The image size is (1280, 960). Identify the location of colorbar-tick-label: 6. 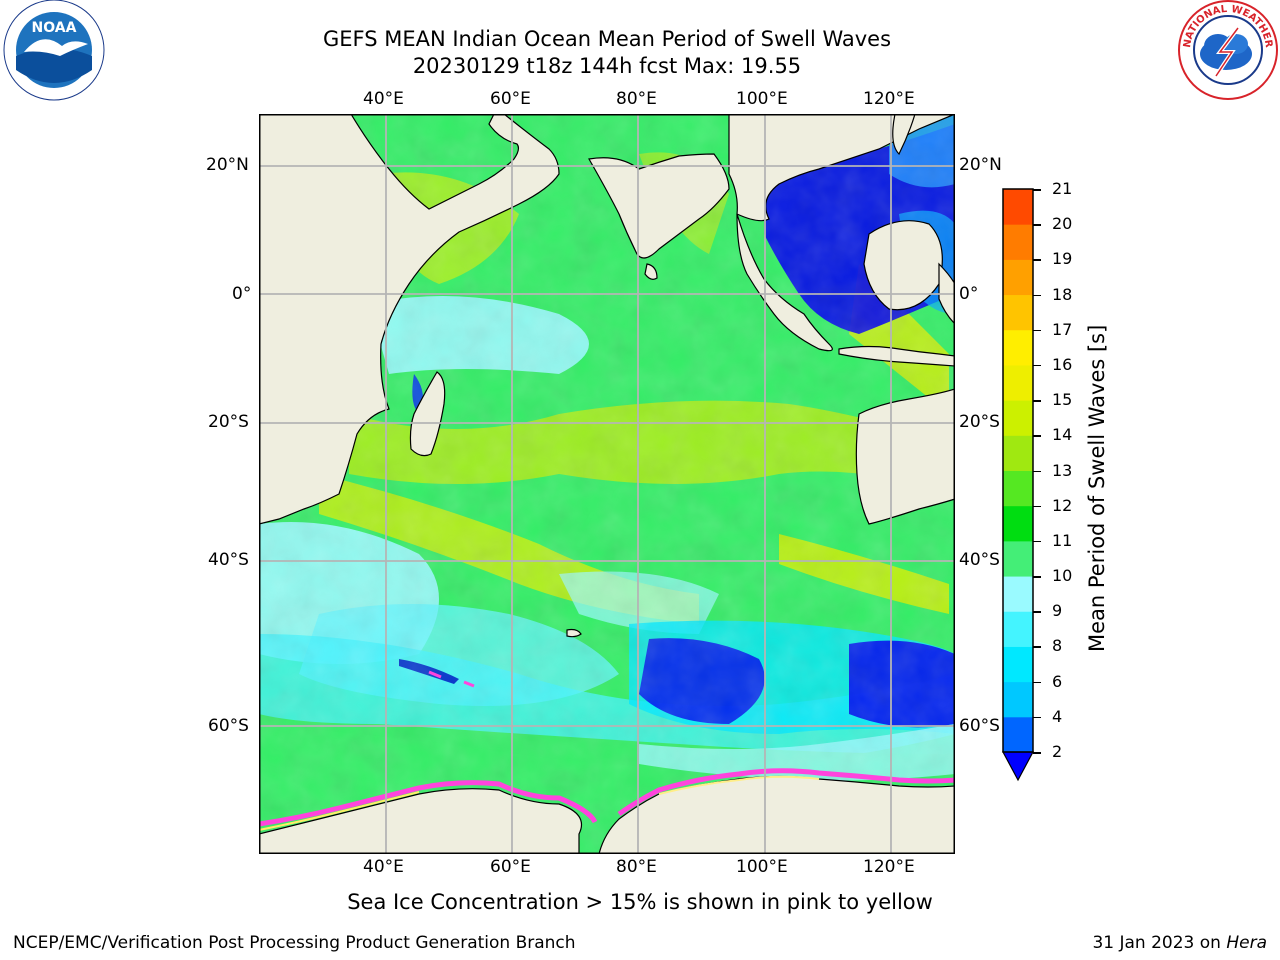
(1057, 681).